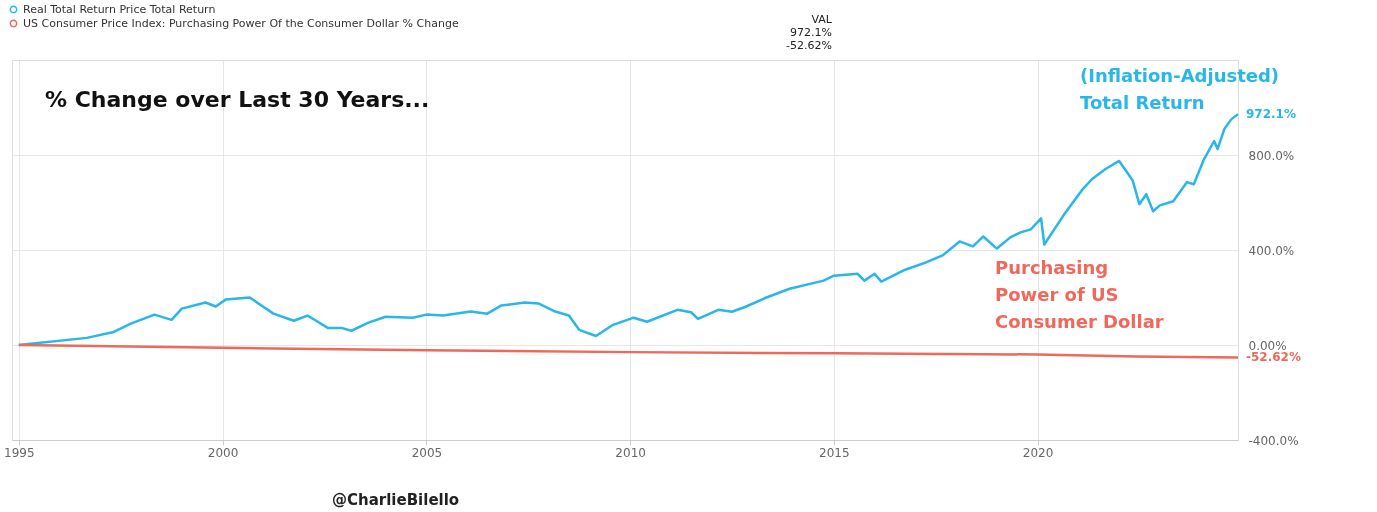  I want to click on x-tick-label: 2000, so click(223, 452).